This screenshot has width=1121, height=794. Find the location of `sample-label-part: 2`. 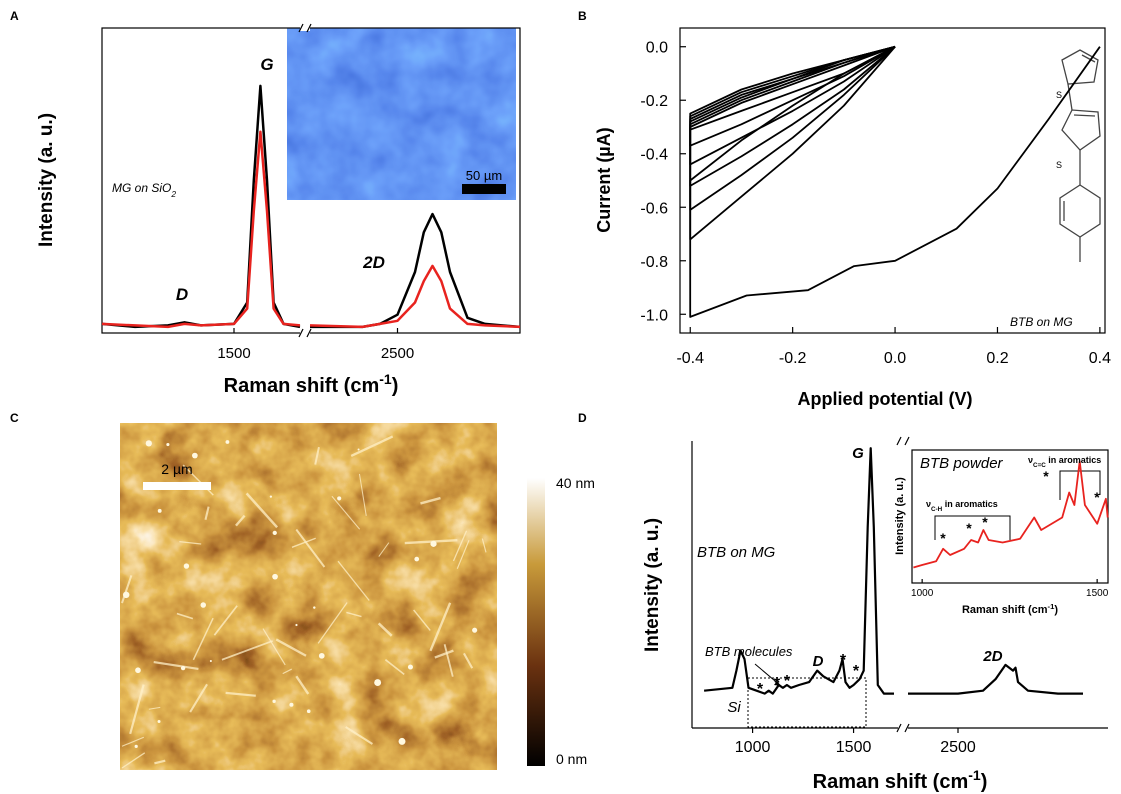

sample-label-part: 2 is located at coordinates (173, 194).